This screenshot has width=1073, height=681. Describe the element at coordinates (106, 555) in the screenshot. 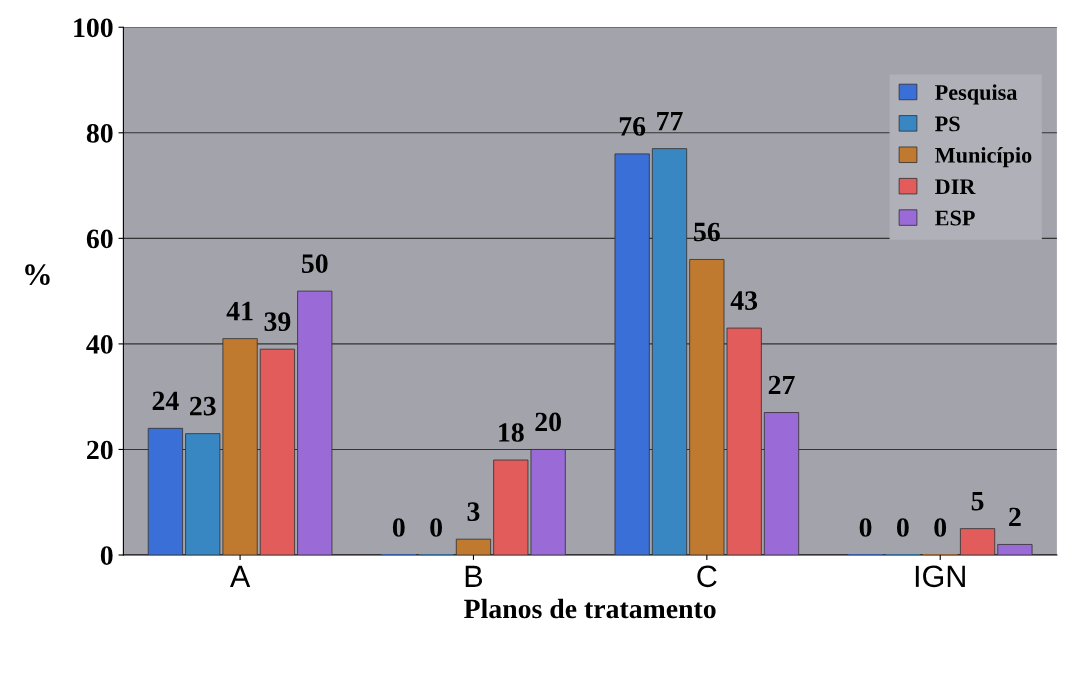

I see `y-tick-label: 0` at that location.